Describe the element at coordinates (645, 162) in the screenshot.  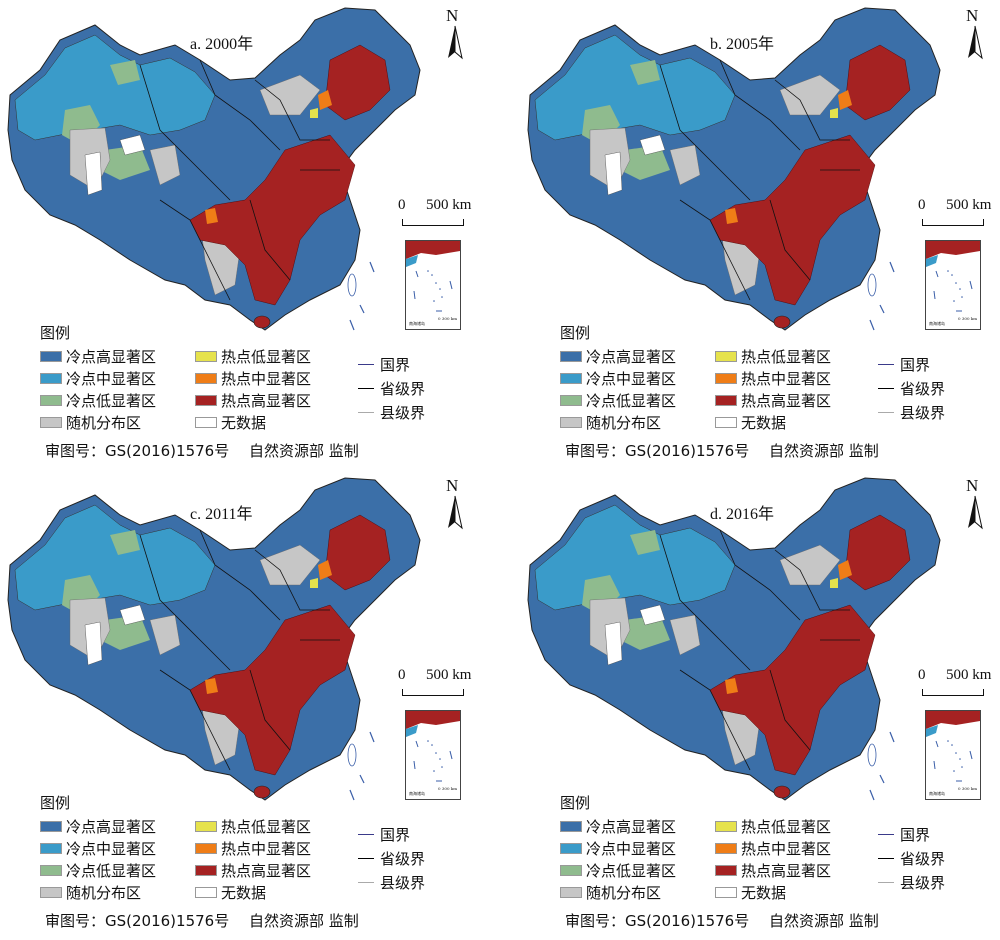
I see `region-cold-low` at that location.